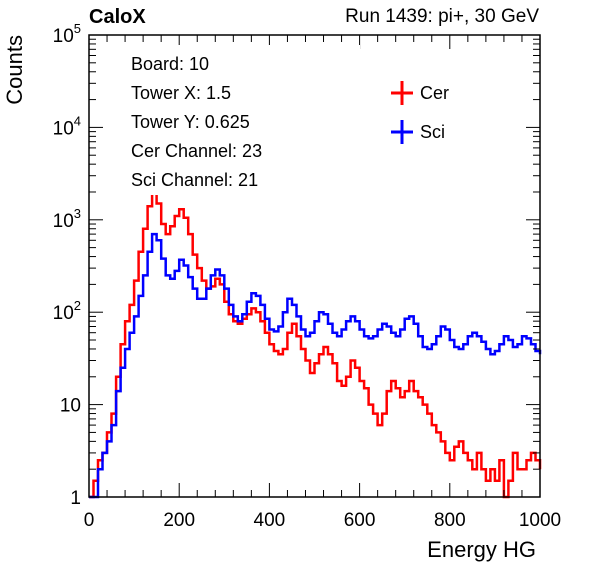  I want to click on legend-label-sci: Sci, so click(432, 132).